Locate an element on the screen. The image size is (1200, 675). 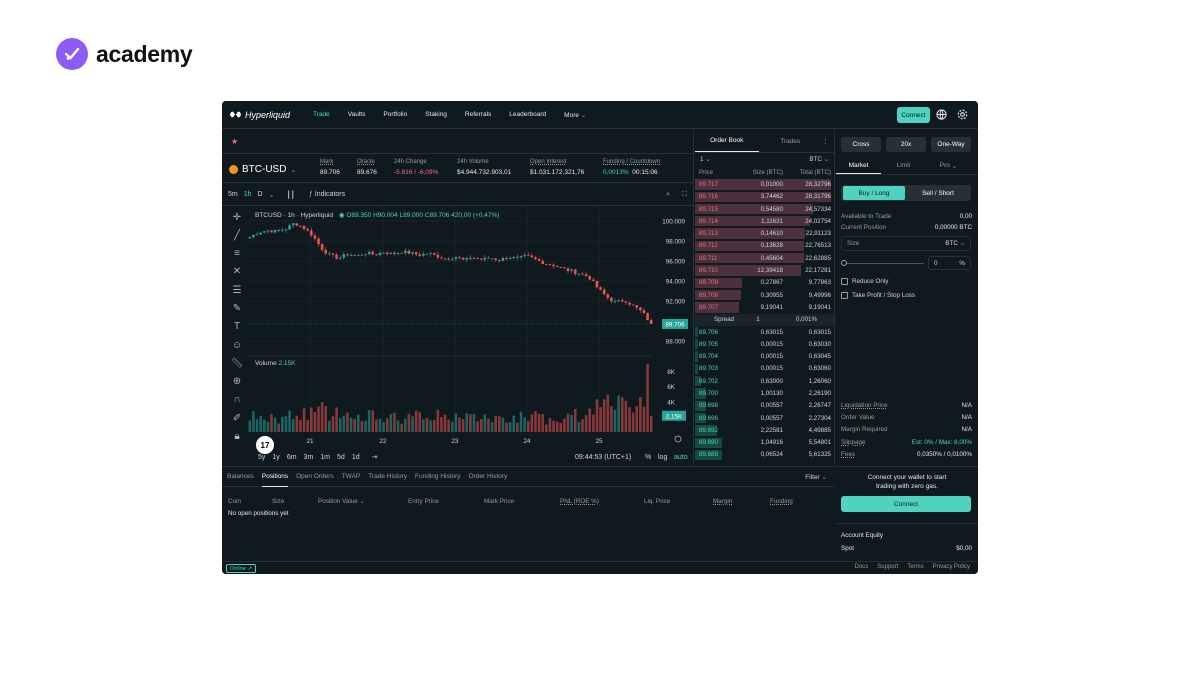
ask-row: 89.707 9,19041 9,19041 is located at coordinates (764, 307).